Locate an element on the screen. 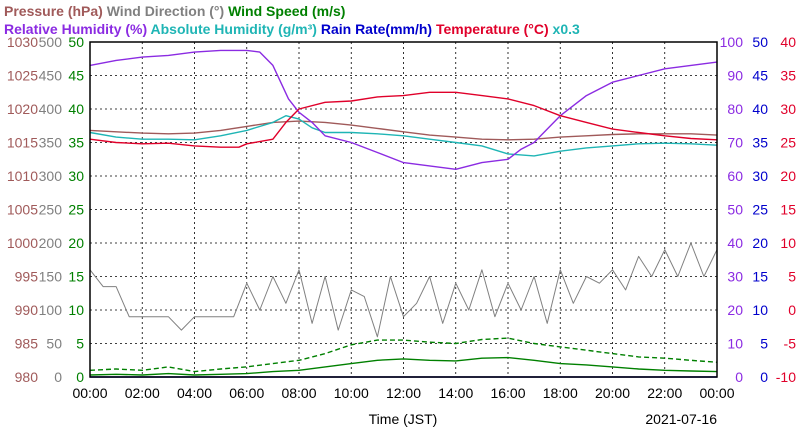 This screenshot has height=434, width=800. rain_rate-tick-label: 25 is located at coordinates (760, 210).